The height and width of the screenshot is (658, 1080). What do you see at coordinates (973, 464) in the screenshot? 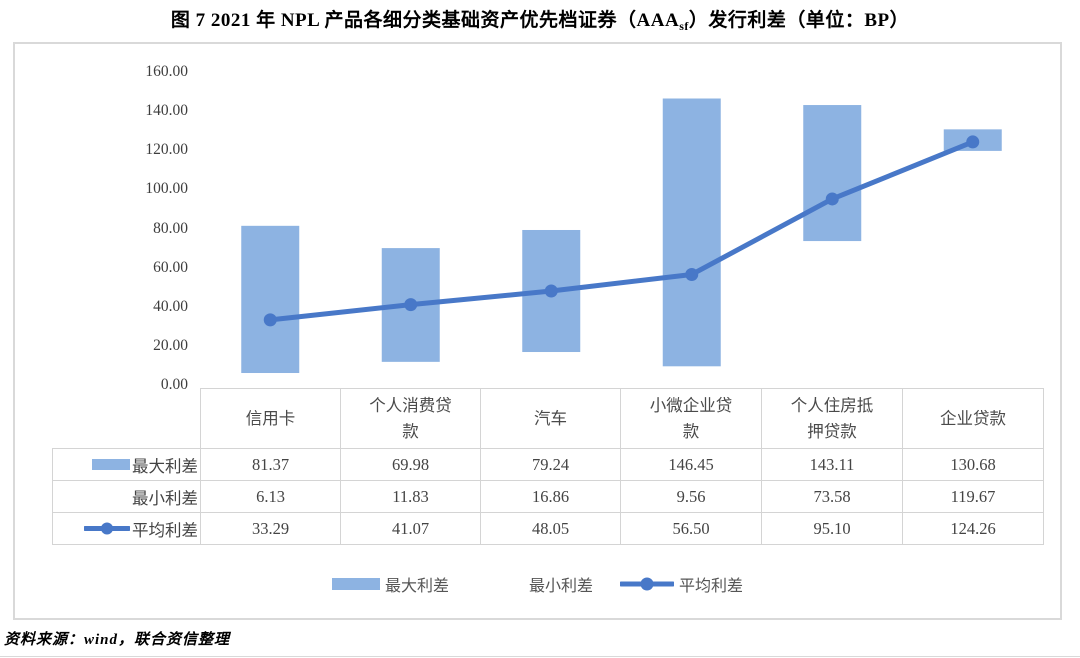
I see `table-value-cell: 130.68` at bounding box center [973, 464].